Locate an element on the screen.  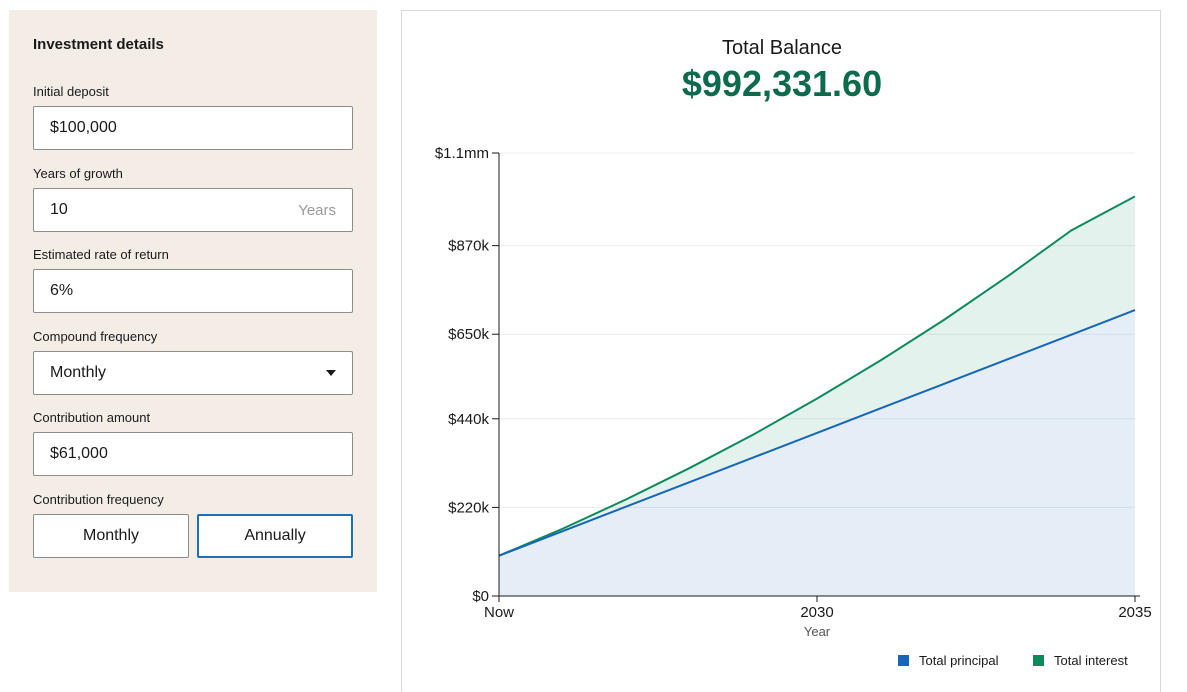
rate-of-return-input: 6% is located at coordinates (193, 291).